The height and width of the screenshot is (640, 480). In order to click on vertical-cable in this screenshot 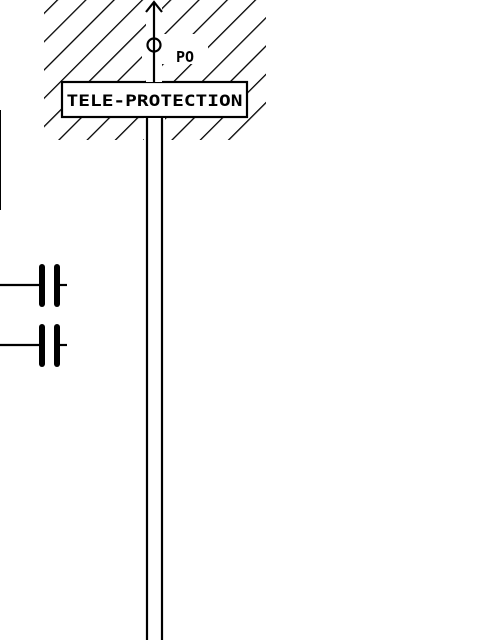, I will do `click(154, 379)`.